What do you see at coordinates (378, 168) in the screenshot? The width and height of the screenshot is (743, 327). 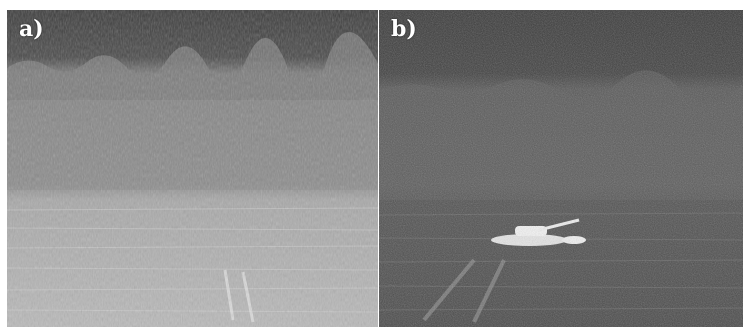 I see `panel-divider` at bounding box center [378, 168].